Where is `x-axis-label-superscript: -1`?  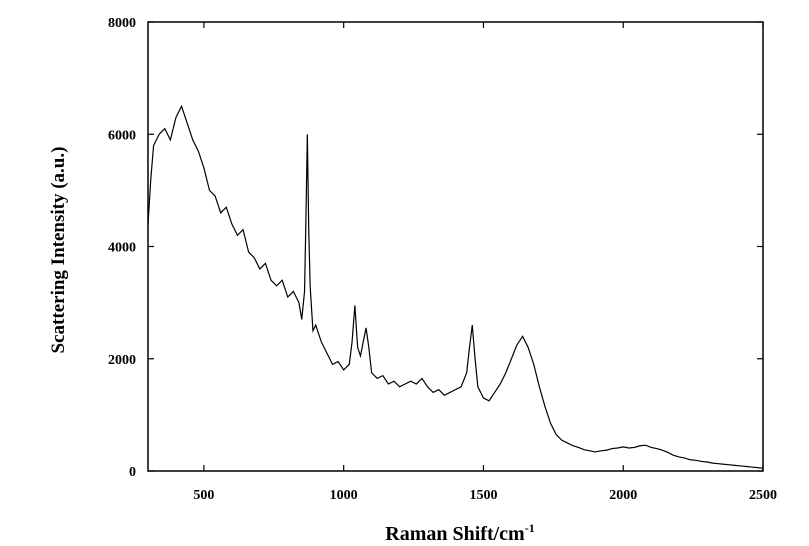
x-axis-label-superscript: -1 is located at coordinates (530, 528).